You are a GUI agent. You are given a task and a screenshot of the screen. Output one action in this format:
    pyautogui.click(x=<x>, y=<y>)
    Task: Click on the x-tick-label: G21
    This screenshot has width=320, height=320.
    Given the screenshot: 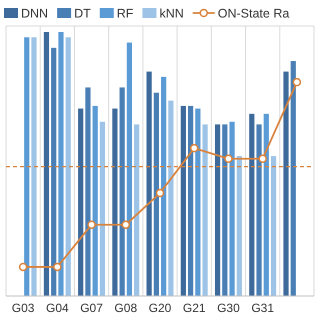 What is the action you would take?
    pyautogui.click(x=194, y=308)
    